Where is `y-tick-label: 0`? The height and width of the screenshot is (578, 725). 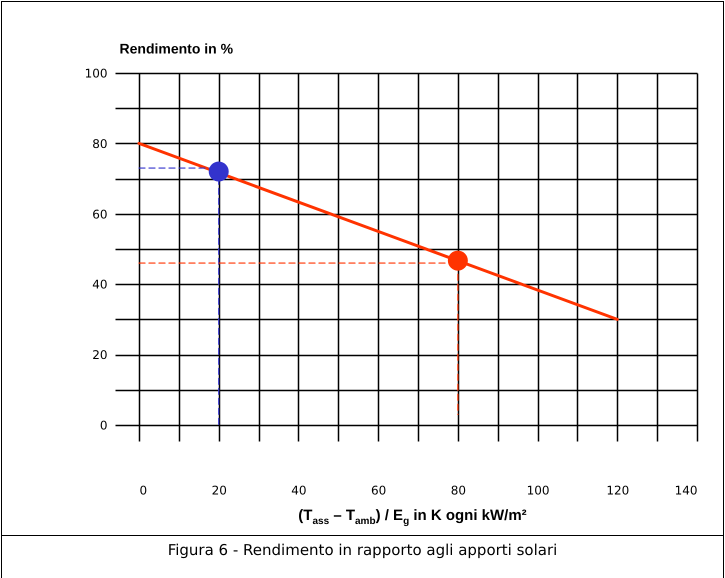
y-tick-label: 0 is located at coordinates (104, 425).